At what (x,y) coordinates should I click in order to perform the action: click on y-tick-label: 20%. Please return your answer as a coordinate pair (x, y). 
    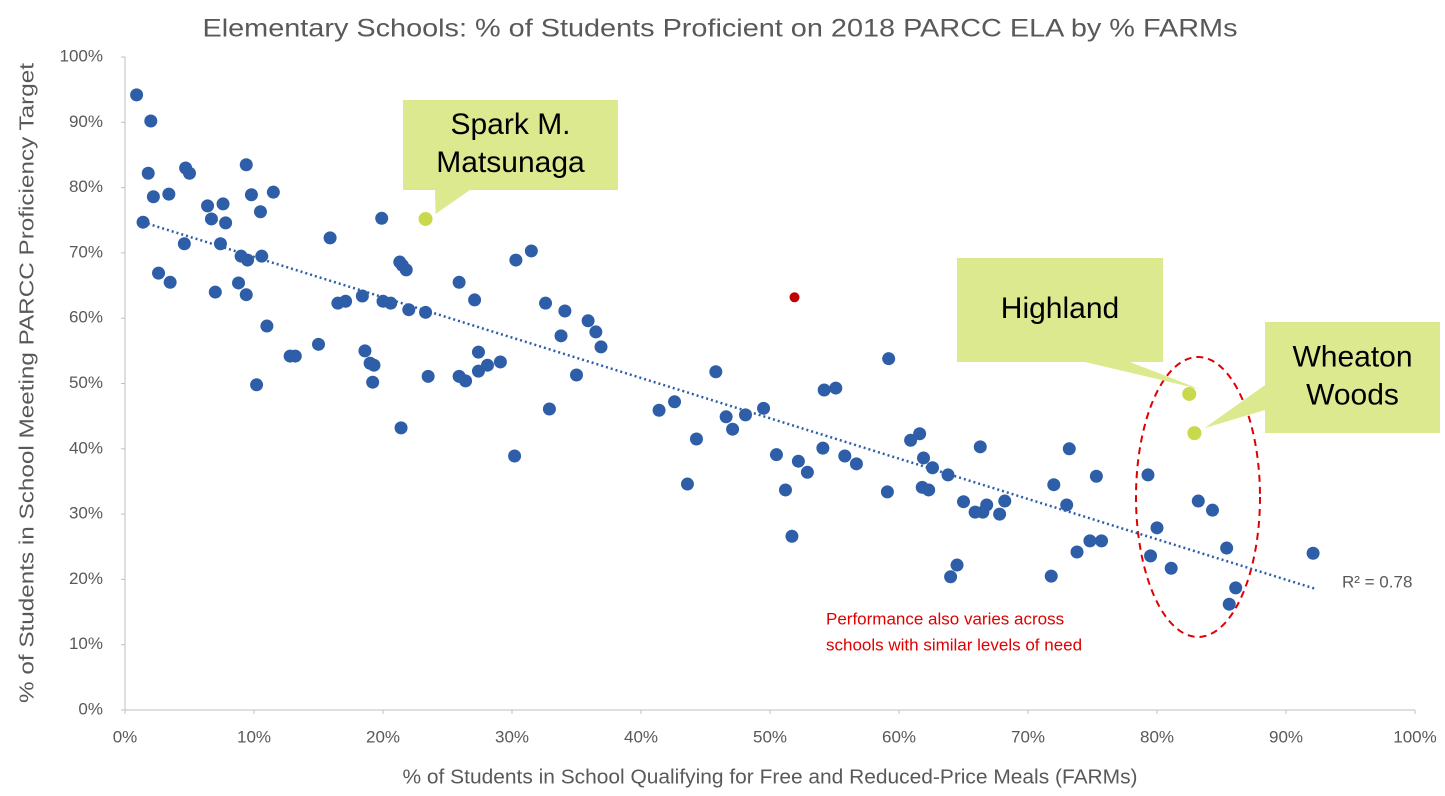
    Looking at the image, I should click on (86, 578).